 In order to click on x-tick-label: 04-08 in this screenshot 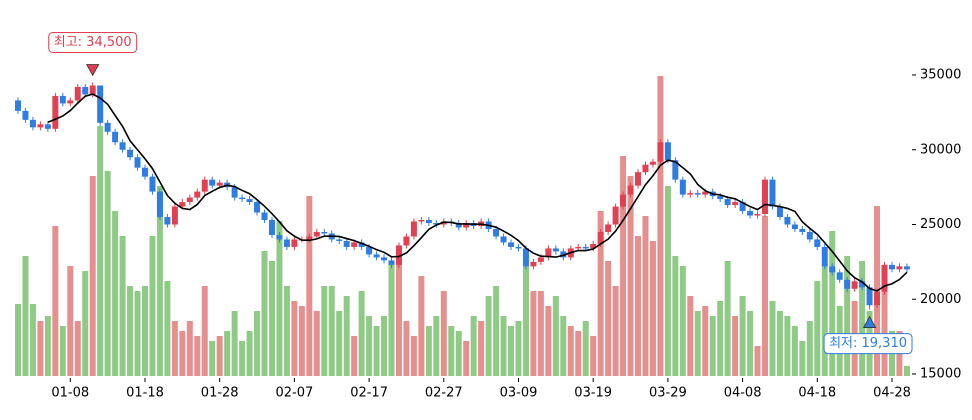, I will do `click(743, 393)`.